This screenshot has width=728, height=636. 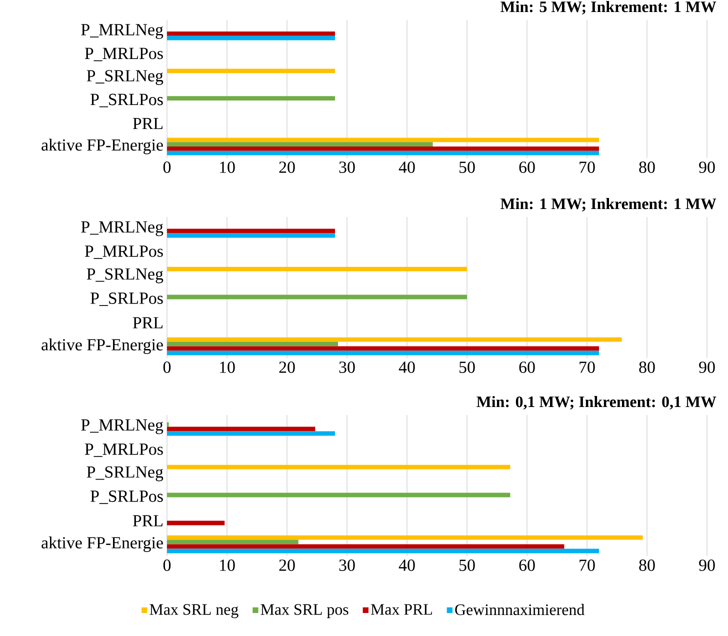 What do you see at coordinates (608, 205) in the screenshot?
I see `chart-title: Min: 1 MW; Inkrement: 1 MW` at bounding box center [608, 205].